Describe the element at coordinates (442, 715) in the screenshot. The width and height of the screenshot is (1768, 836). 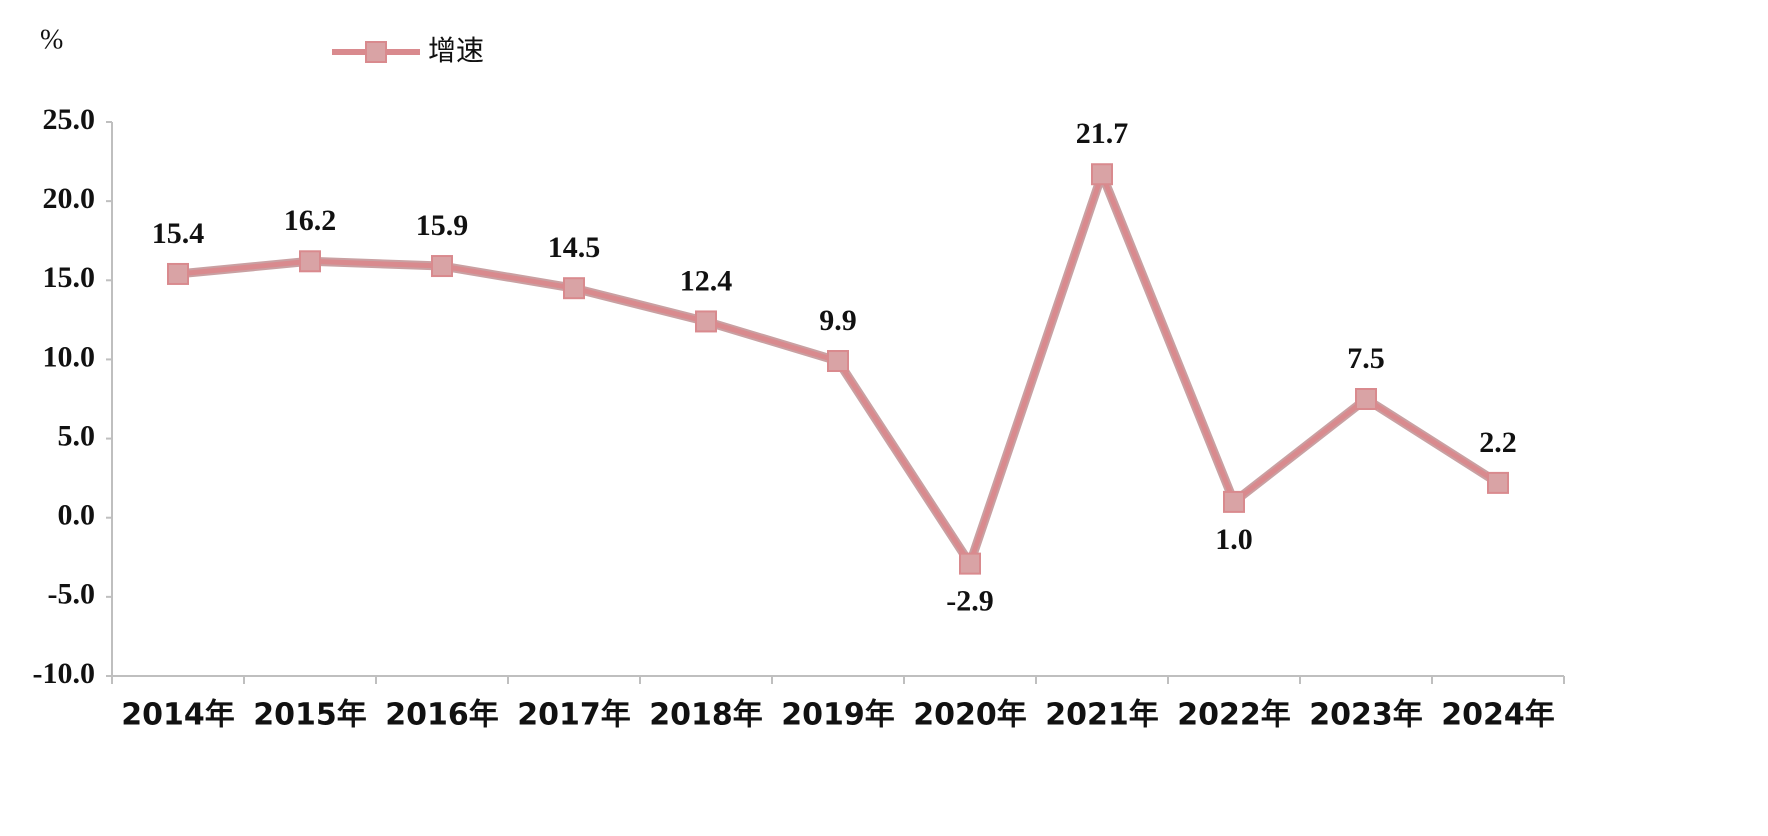
I see `x-tick-label: 2016年` at that location.